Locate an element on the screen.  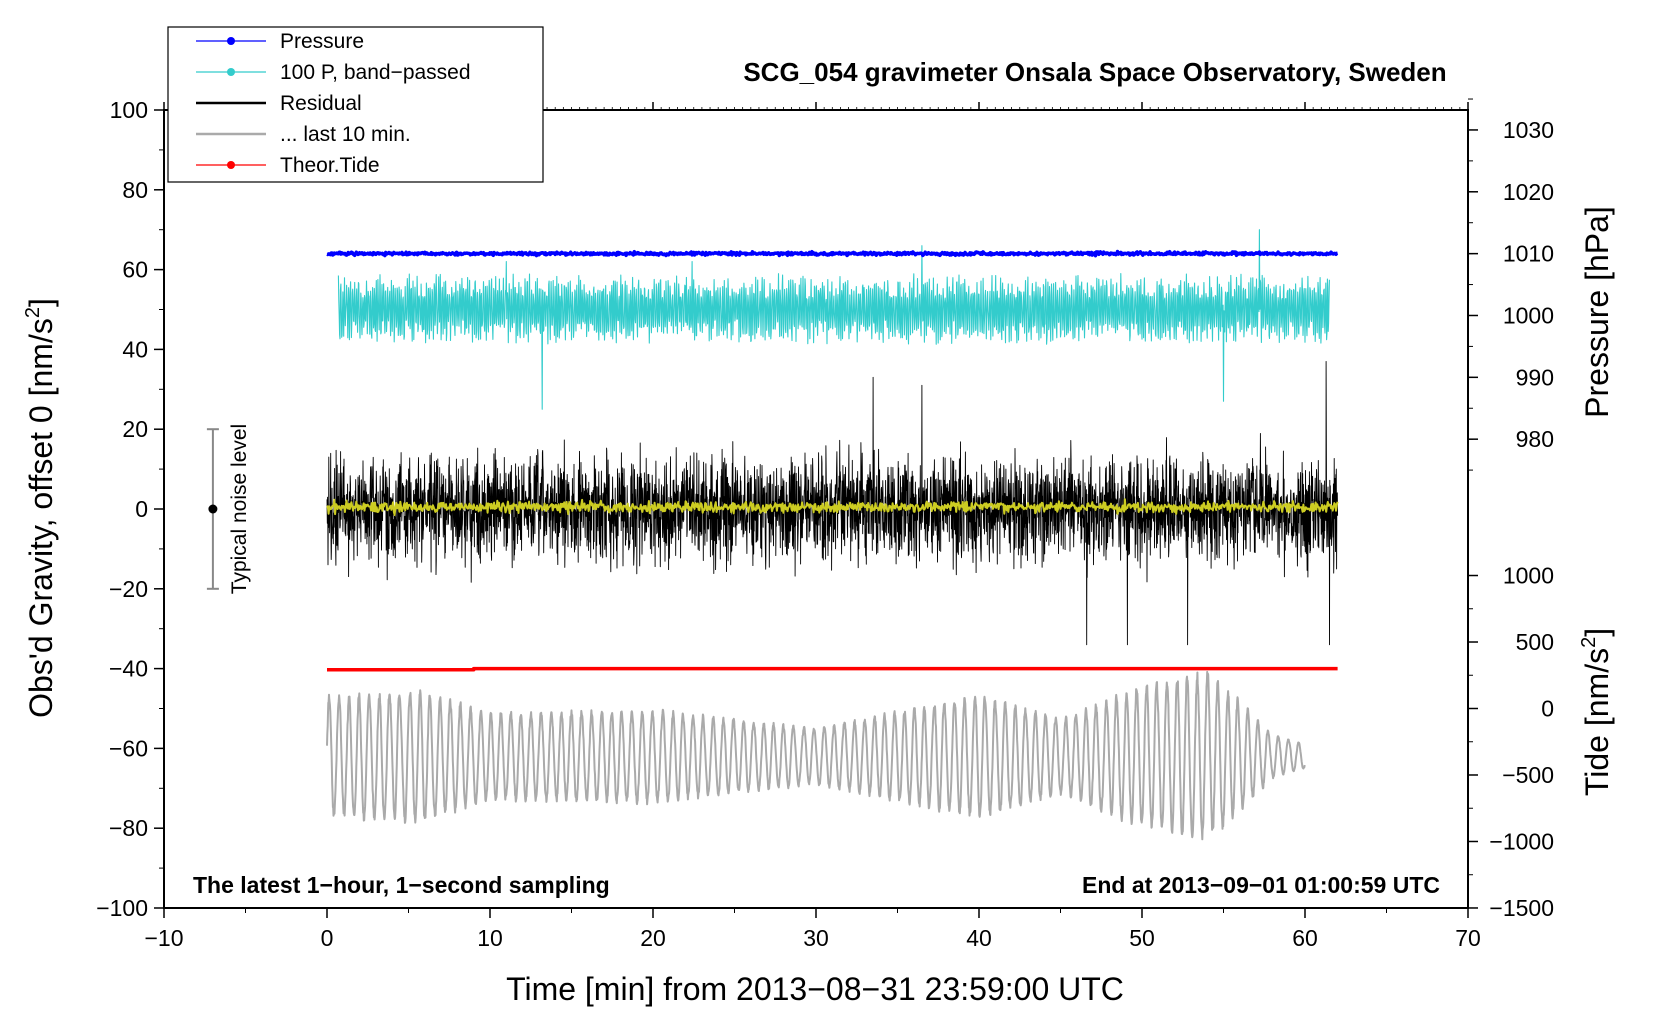
x-tick-label: 70 is located at coordinates (1468, 938).